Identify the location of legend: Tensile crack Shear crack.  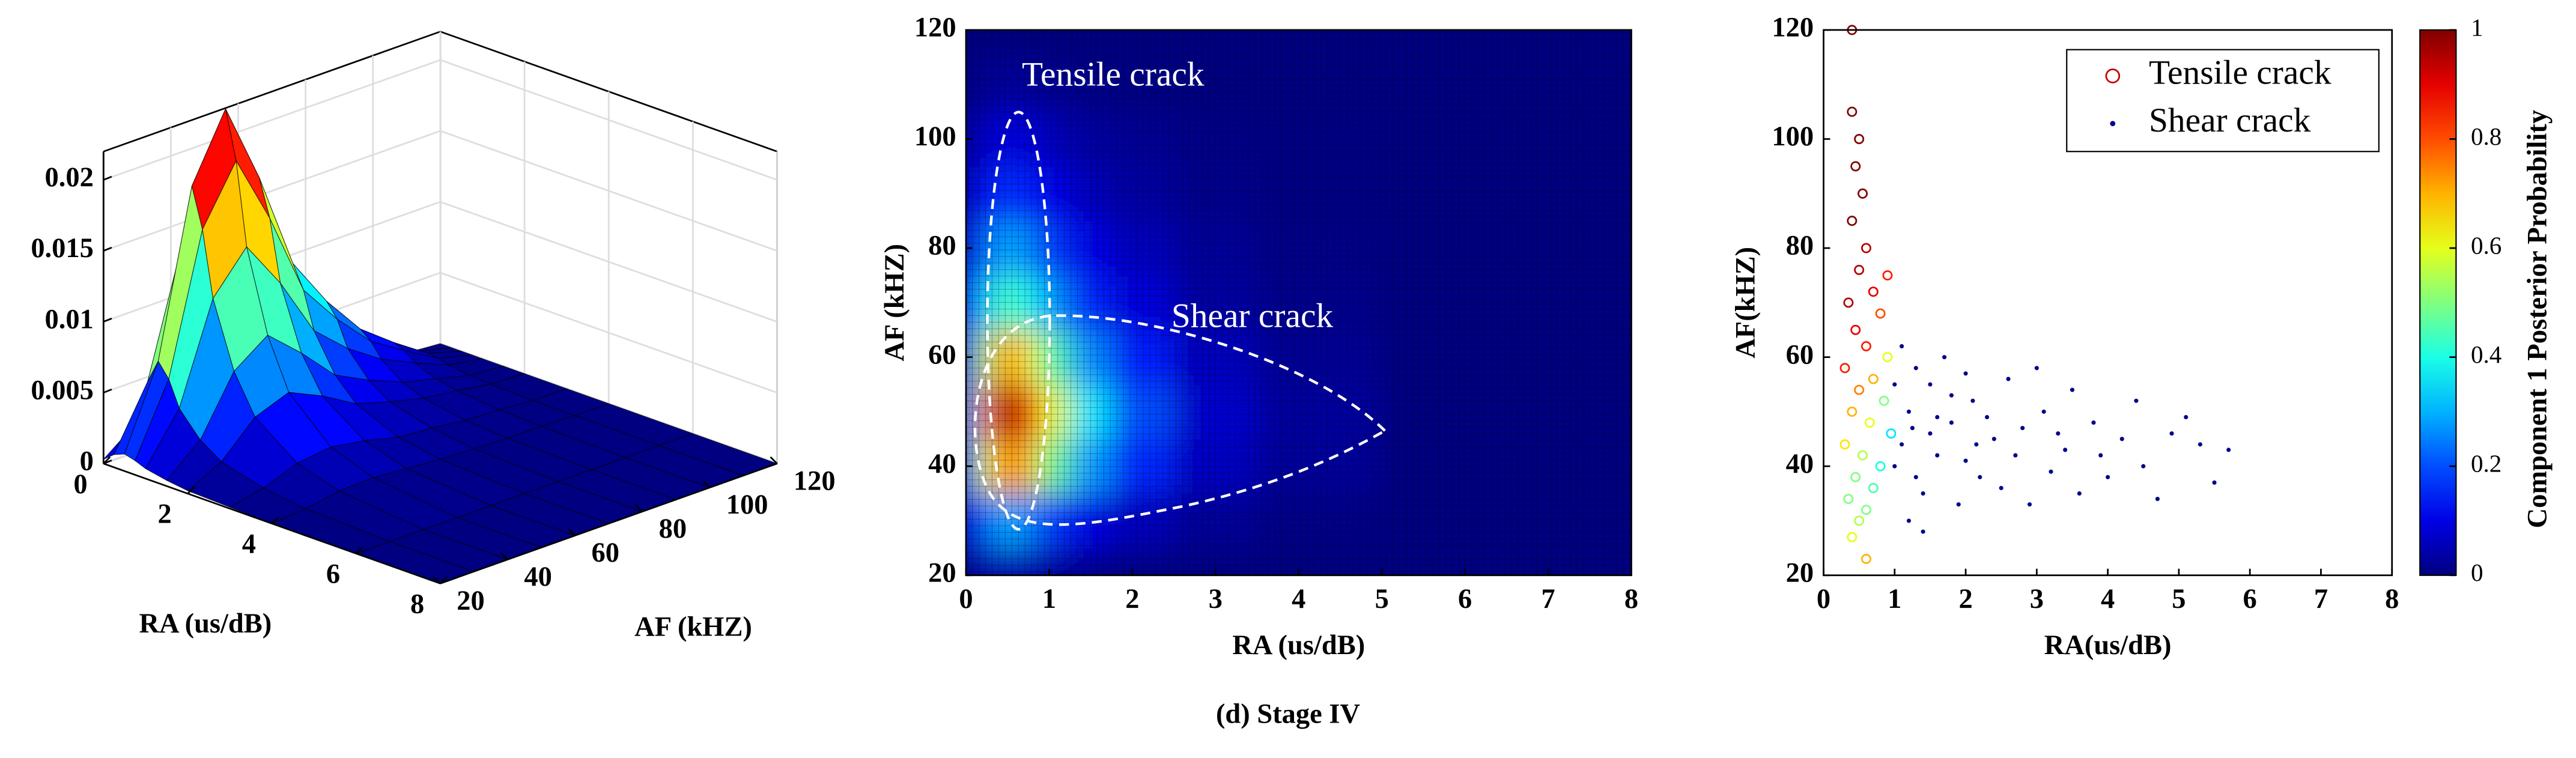
(2223, 101).